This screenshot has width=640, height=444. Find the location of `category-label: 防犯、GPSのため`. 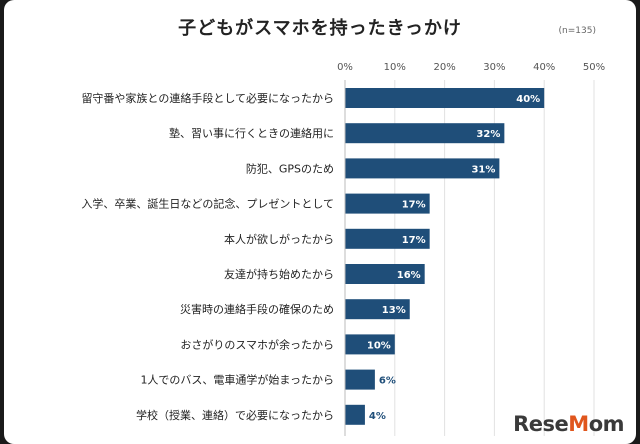

category-label: 防犯、GPSのため is located at coordinates (290, 168).